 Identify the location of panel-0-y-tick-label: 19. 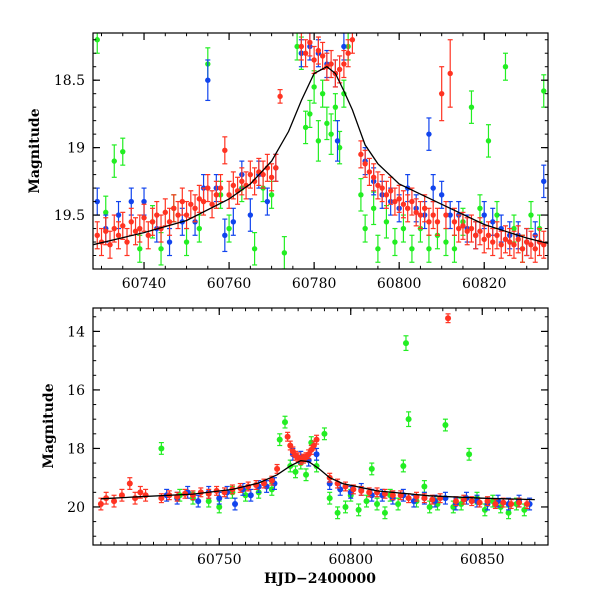
(76, 149).